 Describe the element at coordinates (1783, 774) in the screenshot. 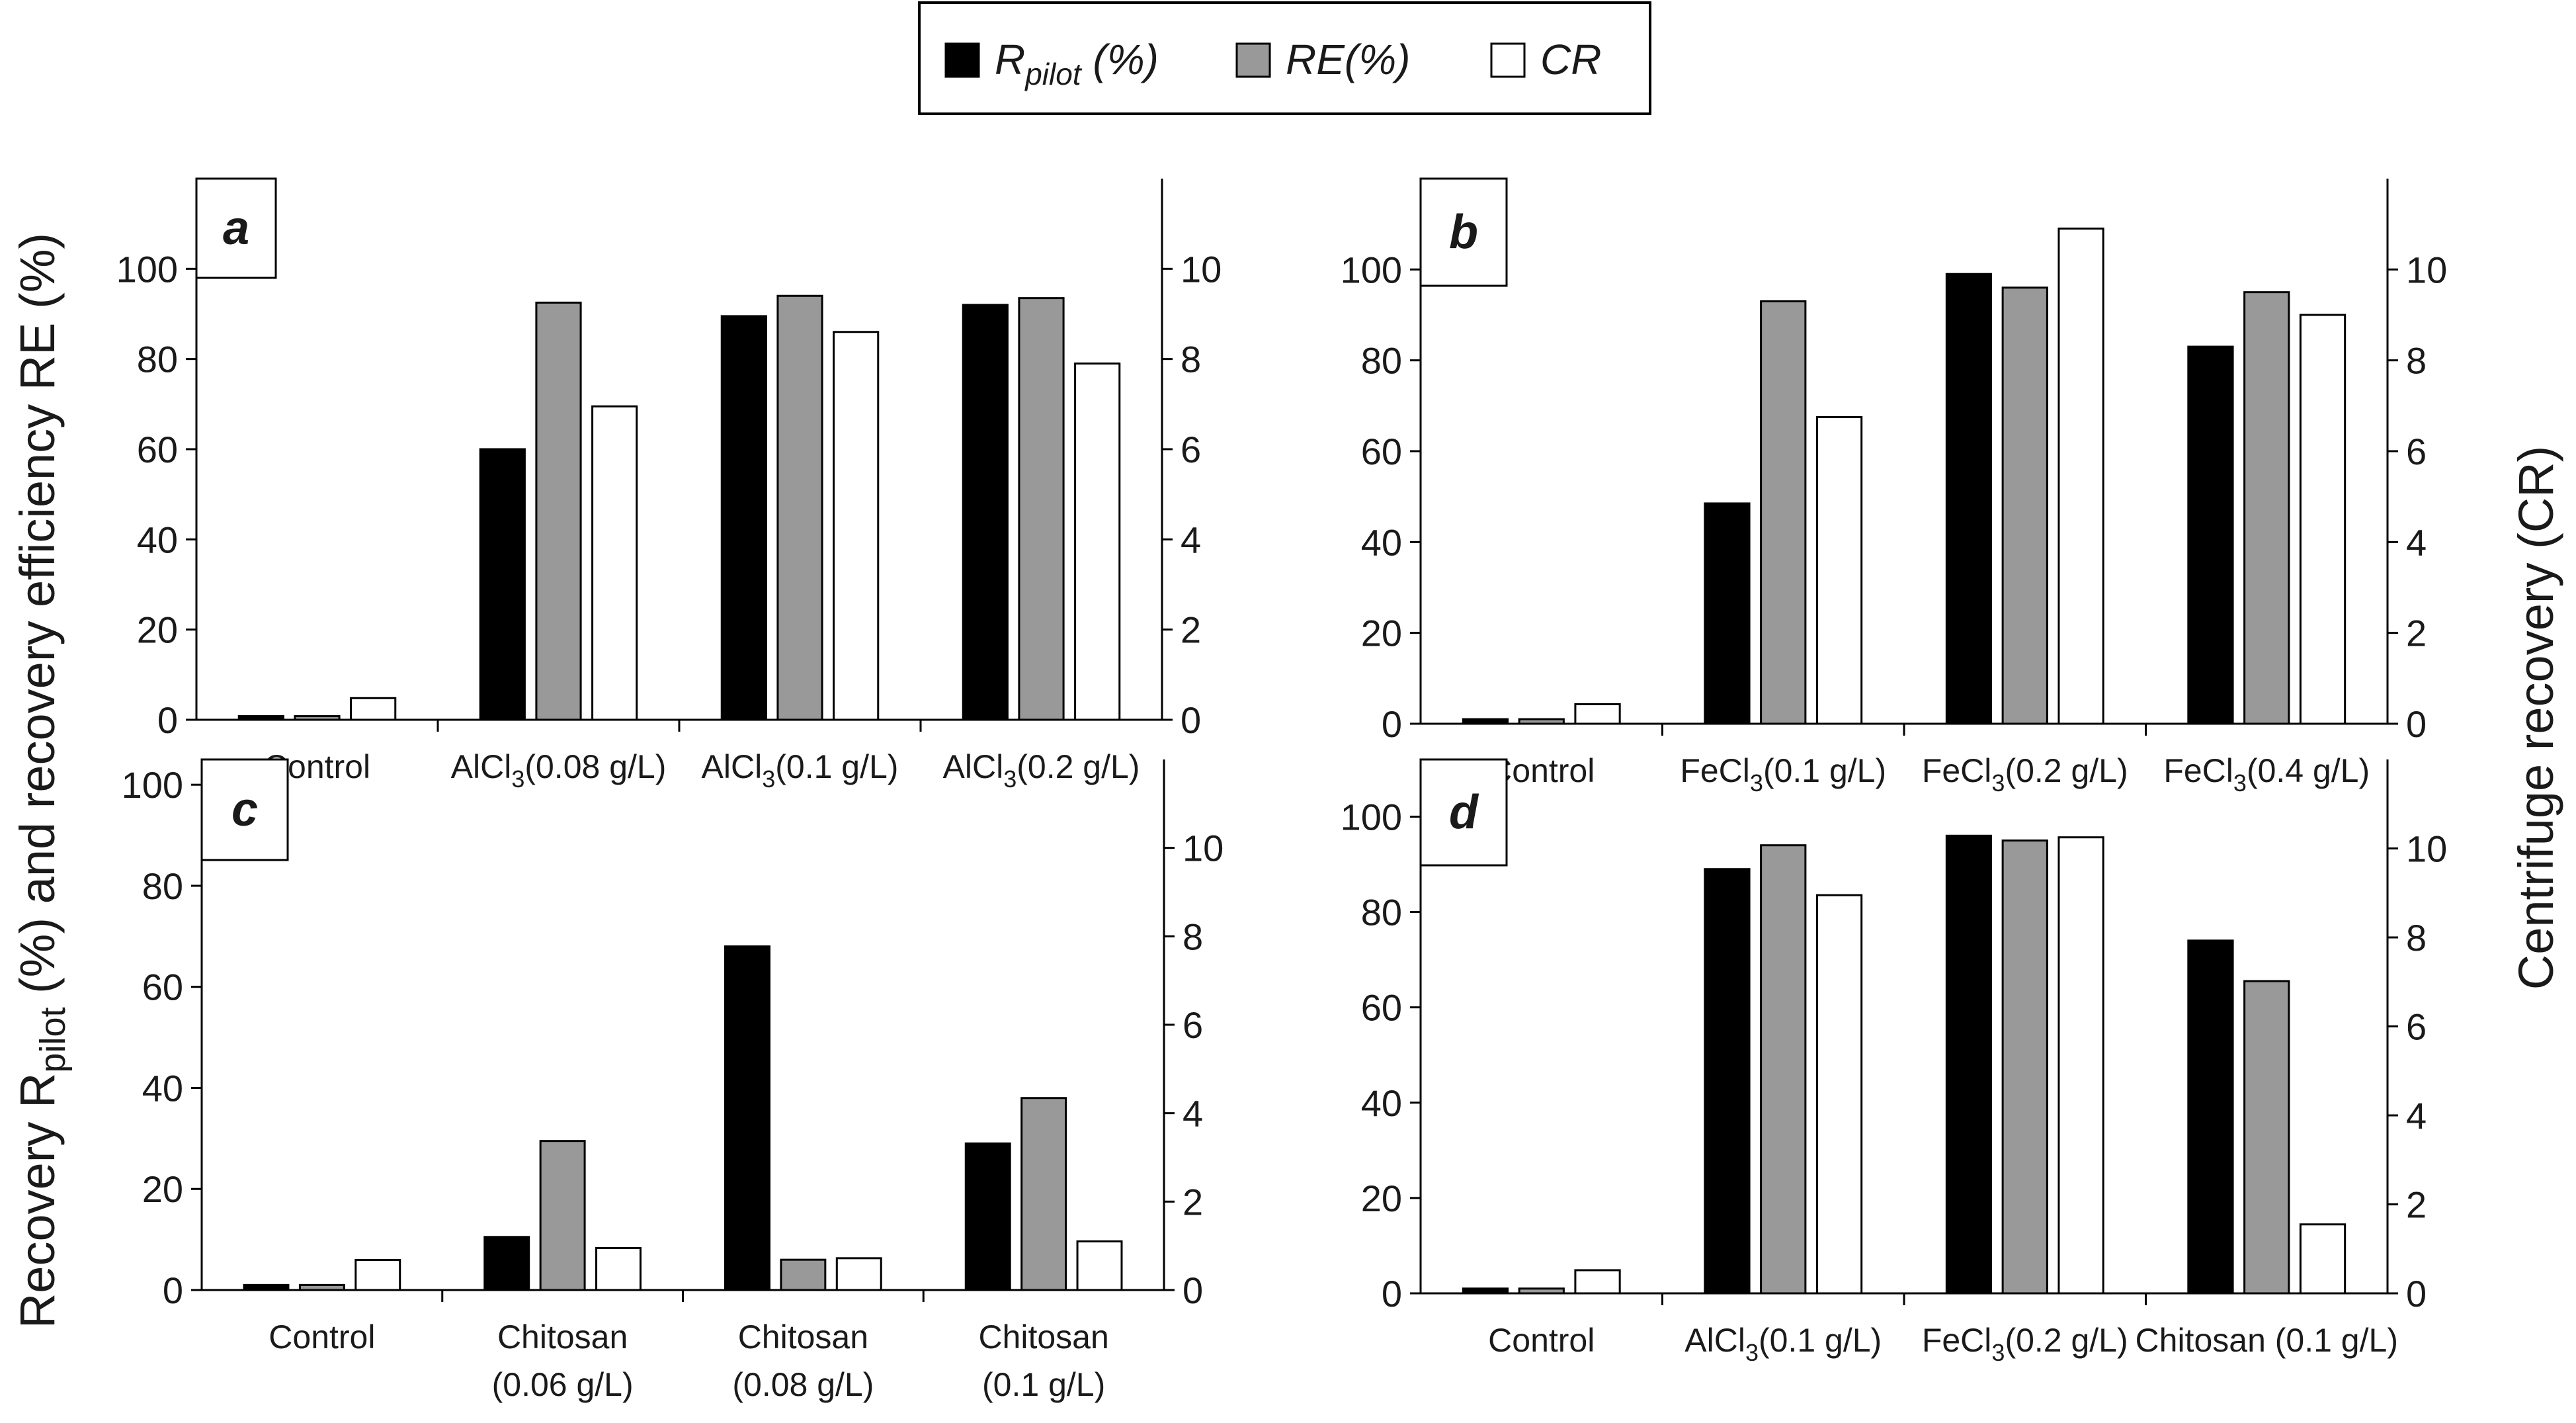

I see `x-tick-label: FeCl3(0.1 g/L)` at that location.